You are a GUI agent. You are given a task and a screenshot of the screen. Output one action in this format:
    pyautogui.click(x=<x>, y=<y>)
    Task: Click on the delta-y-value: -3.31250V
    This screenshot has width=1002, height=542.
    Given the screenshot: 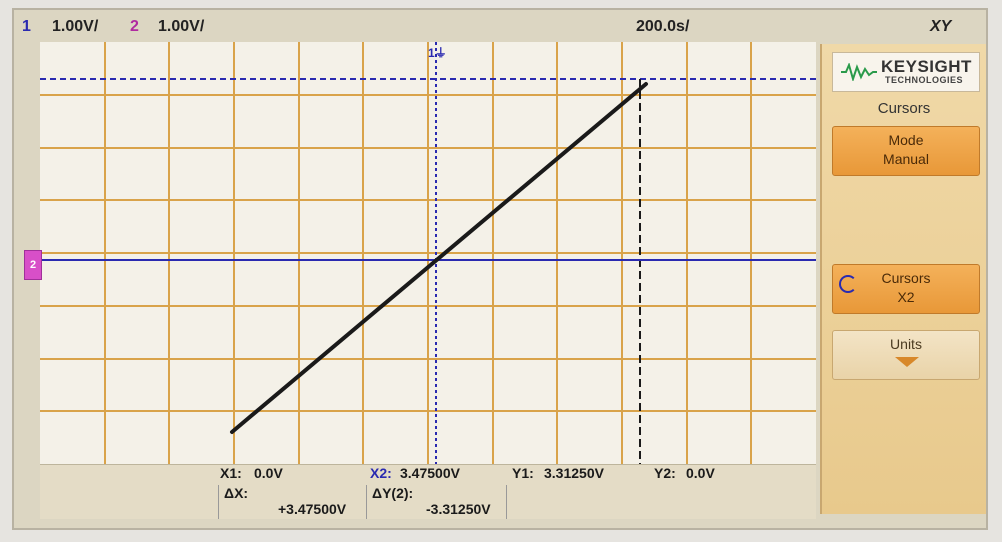 What is the action you would take?
    pyautogui.click(x=458, y=509)
    